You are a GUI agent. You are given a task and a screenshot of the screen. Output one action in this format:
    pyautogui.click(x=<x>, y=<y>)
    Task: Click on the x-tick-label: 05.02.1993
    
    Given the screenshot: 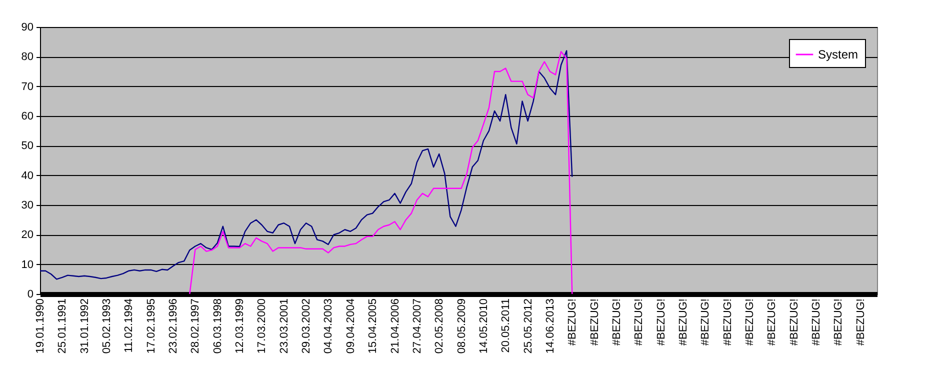 What is the action you would take?
    pyautogui.click(x=107, y=326)
    